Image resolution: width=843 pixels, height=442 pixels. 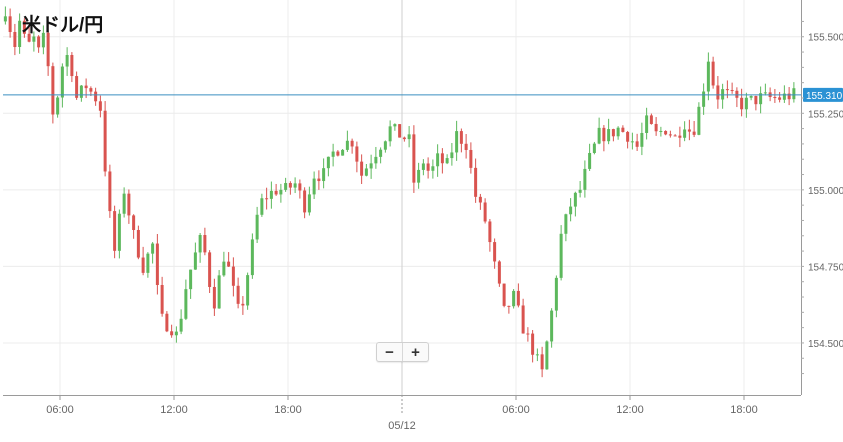 I want to click on x-tick-label: 06:00, so click(x=60, y=410).